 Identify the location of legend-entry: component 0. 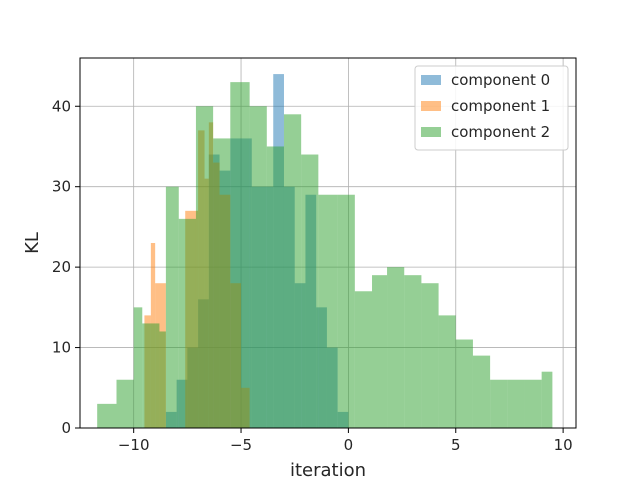
(485, 80).